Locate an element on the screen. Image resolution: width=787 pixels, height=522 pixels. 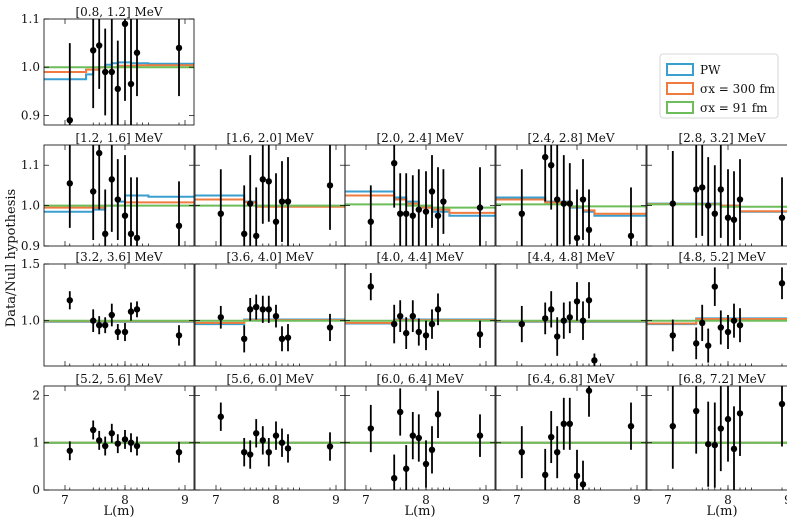
panel-15-xtick-label-1: 8 is located at coordinates (728, 500).